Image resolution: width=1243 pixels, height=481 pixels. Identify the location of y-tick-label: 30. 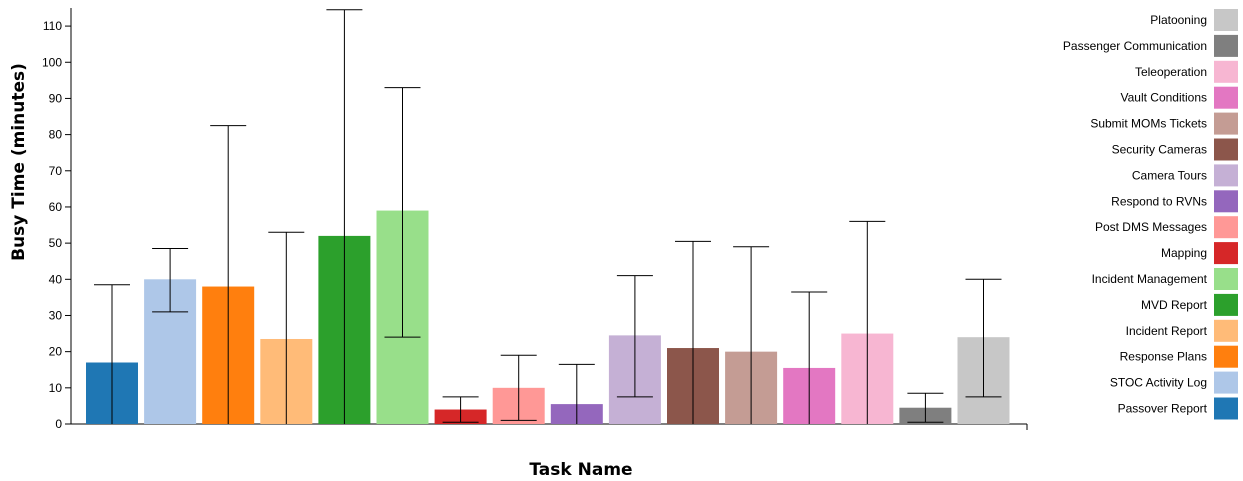
(56, 315).